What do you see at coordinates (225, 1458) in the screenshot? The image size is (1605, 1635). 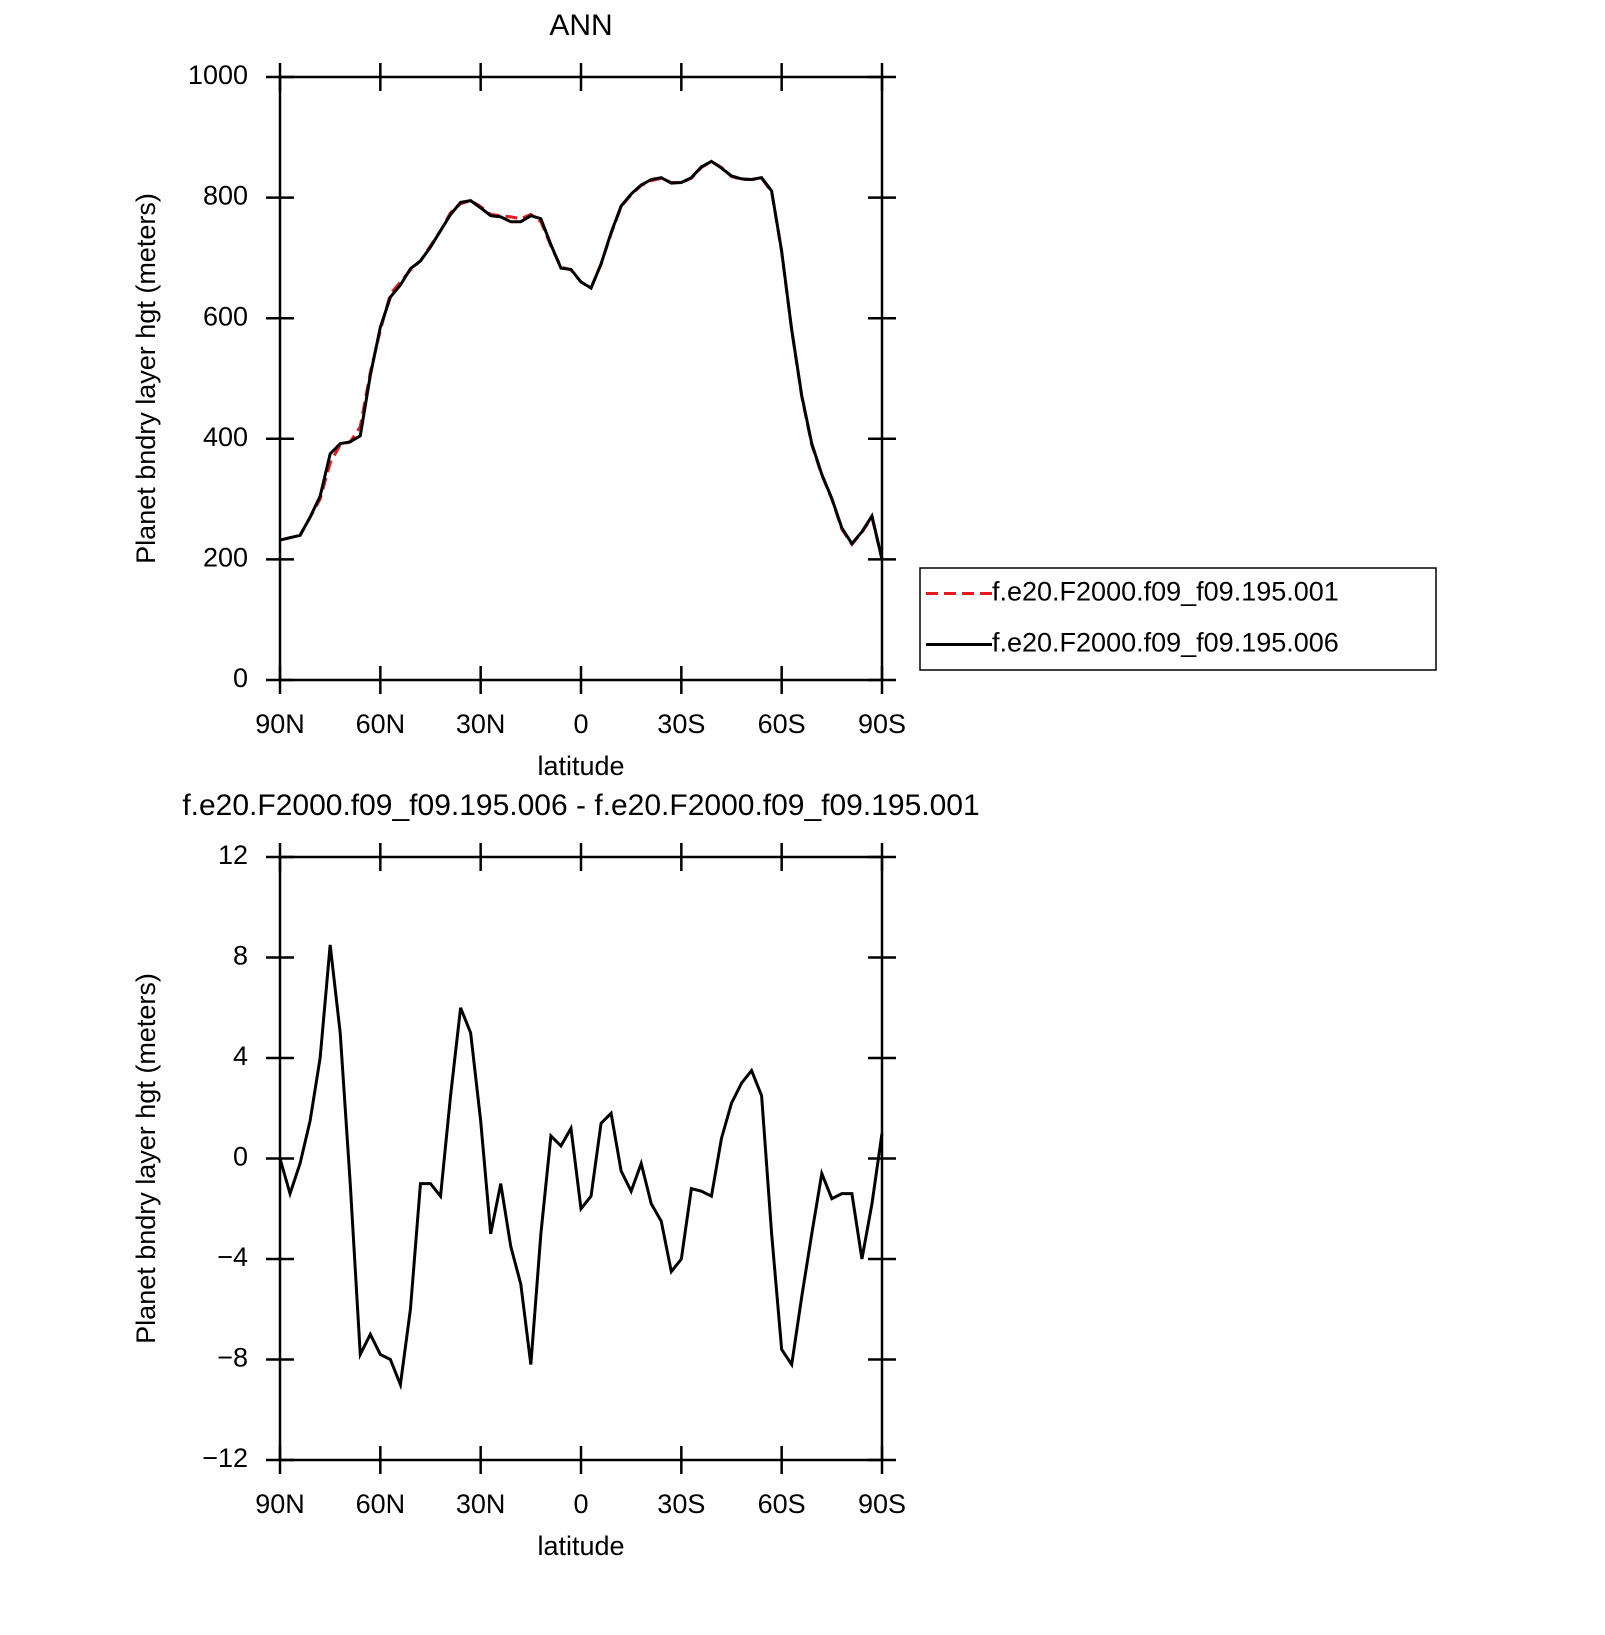 I see `y-tick-label: −12` at bounding box center [225, 1458].